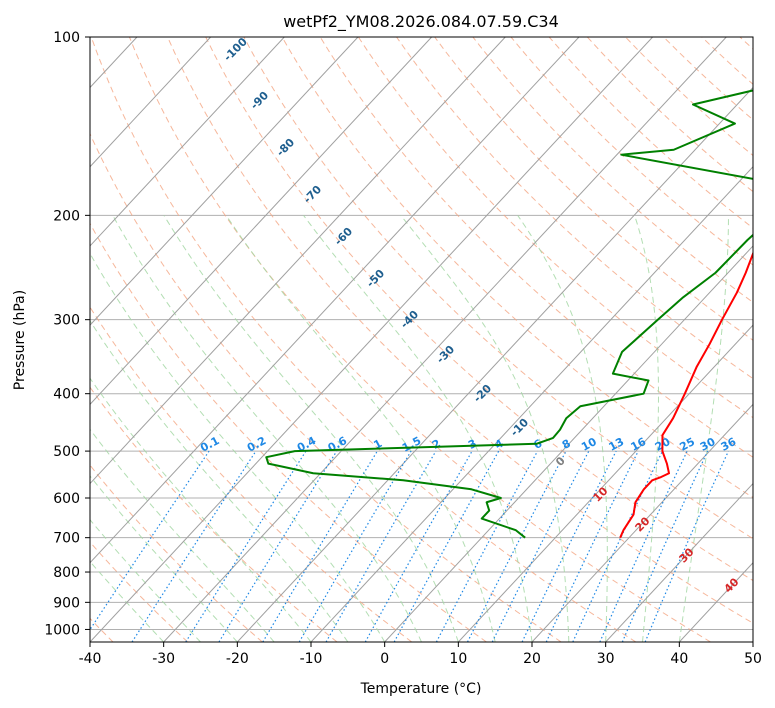 The image size is (775, 708). What do you see at coordinates (753, 659) in the screenshot?
I see `x-tick-label: 50` at bounding box center [753, 659].